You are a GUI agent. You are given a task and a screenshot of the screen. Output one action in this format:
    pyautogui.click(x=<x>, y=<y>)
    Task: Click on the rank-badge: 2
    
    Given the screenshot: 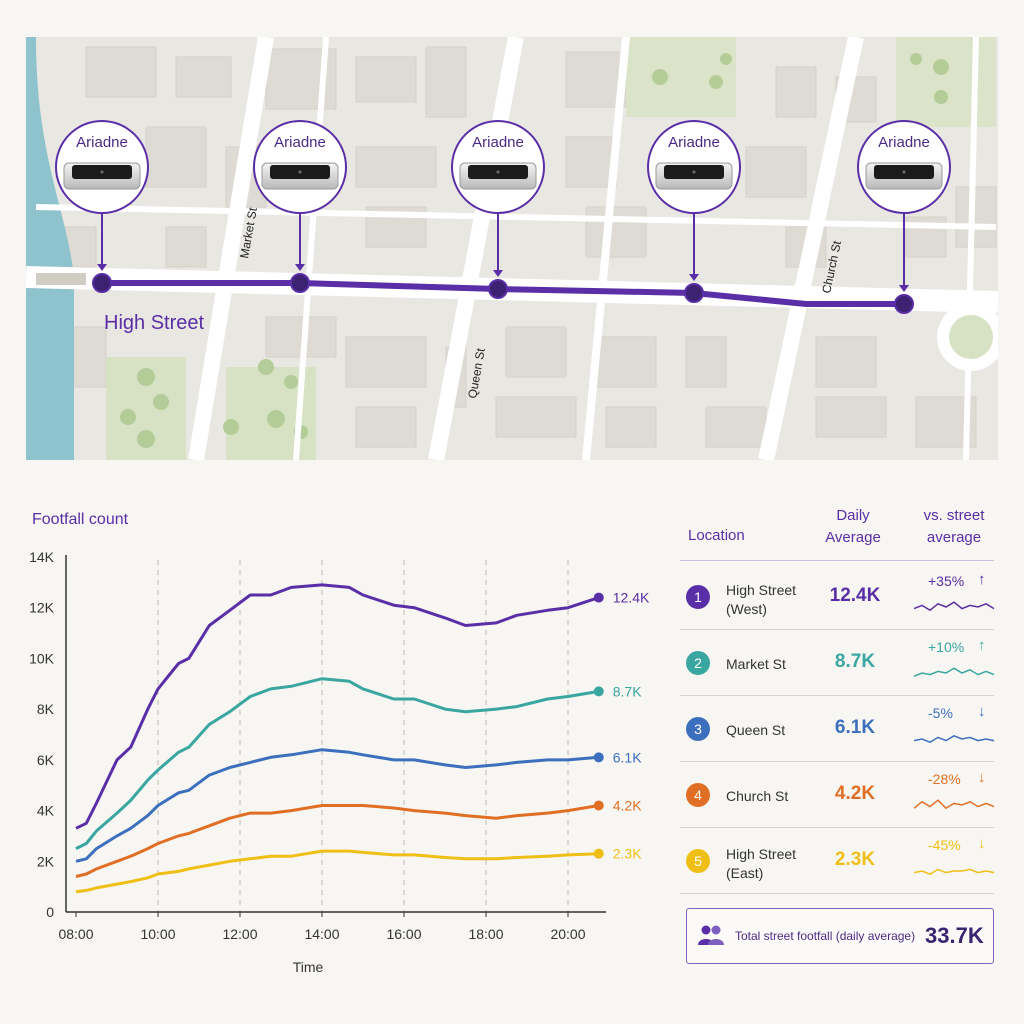 What is the action you would take?
    pyautogui.click(x=698, y=663)
    